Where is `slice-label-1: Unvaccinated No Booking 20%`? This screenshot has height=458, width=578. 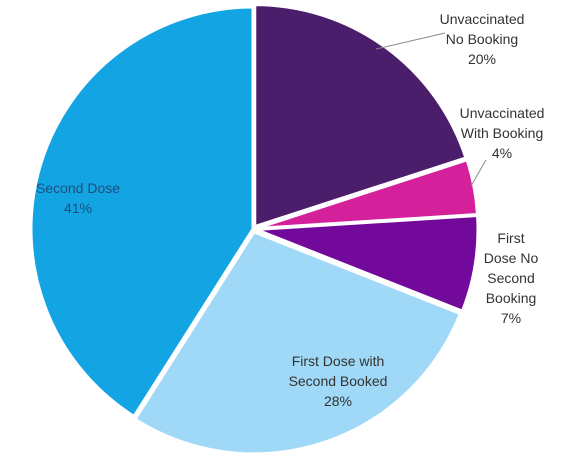
slice-label-1: Unvaccinated No Booking 20% is located at coordinates (482, 39).